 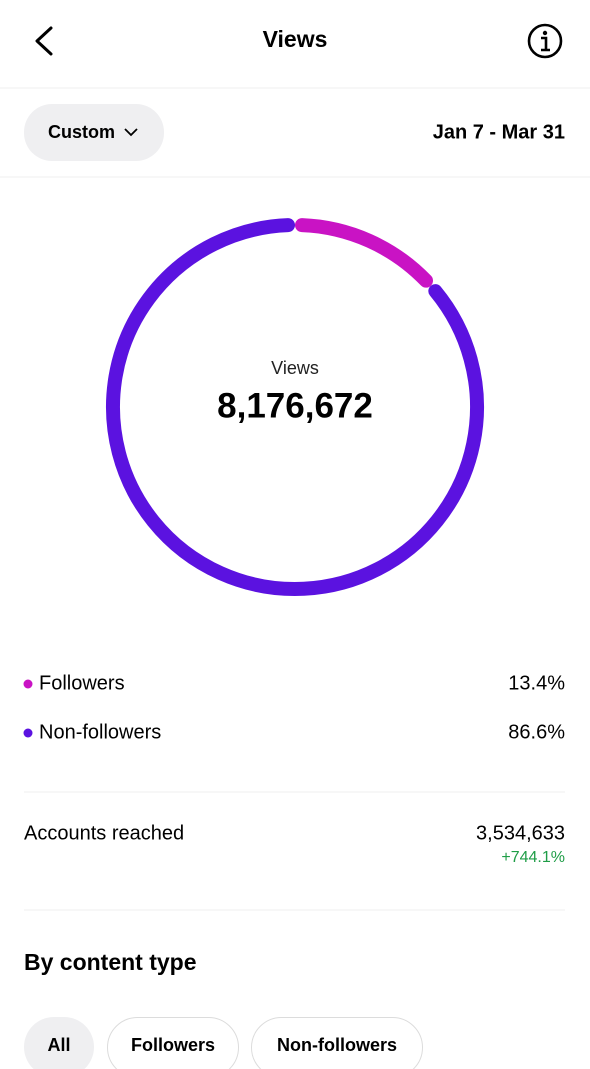 I want to click on period-label: Custom, so click(x=81, y=132).